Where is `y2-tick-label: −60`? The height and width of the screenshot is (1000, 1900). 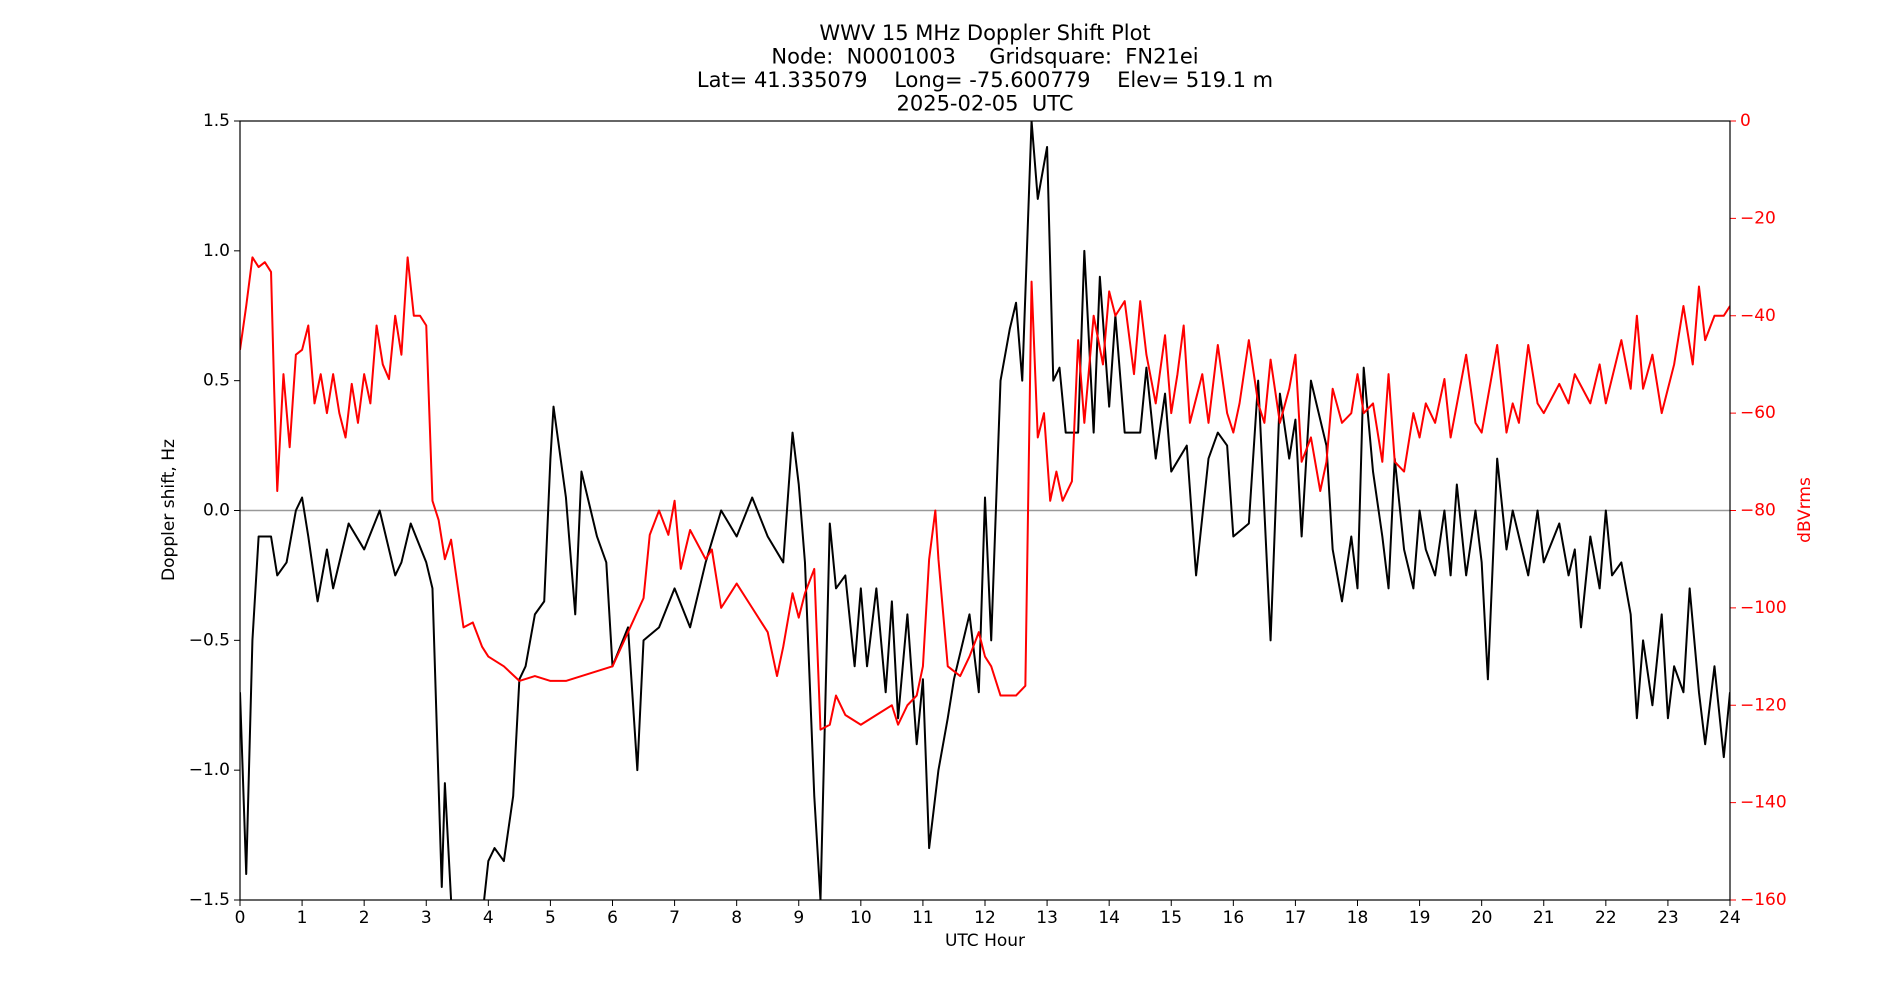
y2-tick-label: −60 is located at coordinates (1758, 413).